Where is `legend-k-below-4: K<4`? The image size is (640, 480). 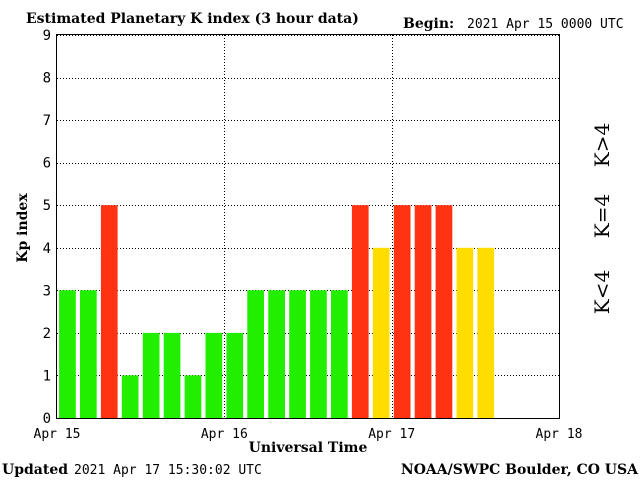
legend-k-below-4: K<4 is located at coordinates (602, 292).